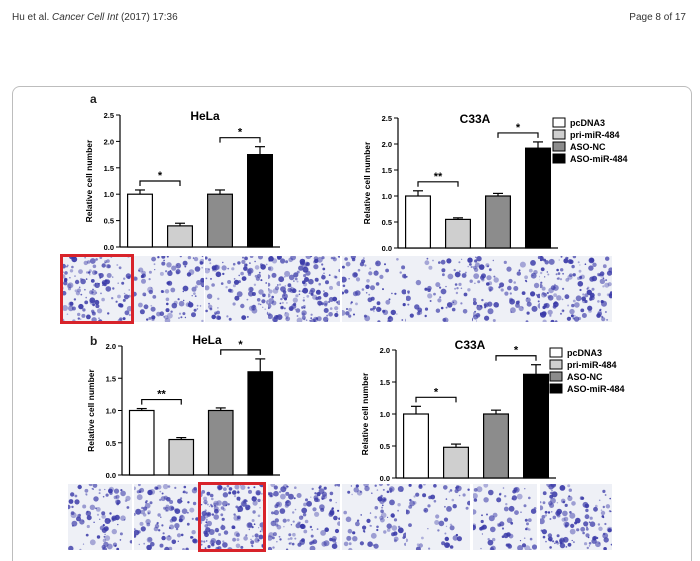 This screenshot has height=561, width=700. Describe the element at coordinates (93, 99) in the screenshot. I see `panel-label-a: a` at that location.